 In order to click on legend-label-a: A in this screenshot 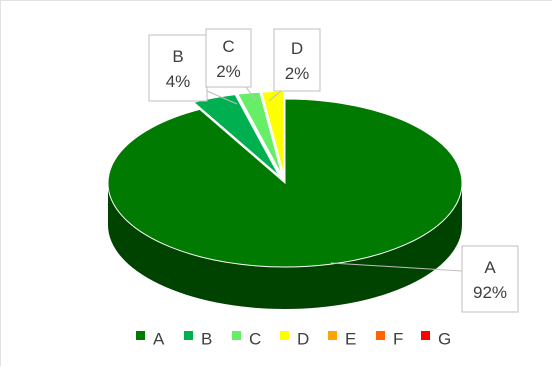, I will do `click(159, 338)`.